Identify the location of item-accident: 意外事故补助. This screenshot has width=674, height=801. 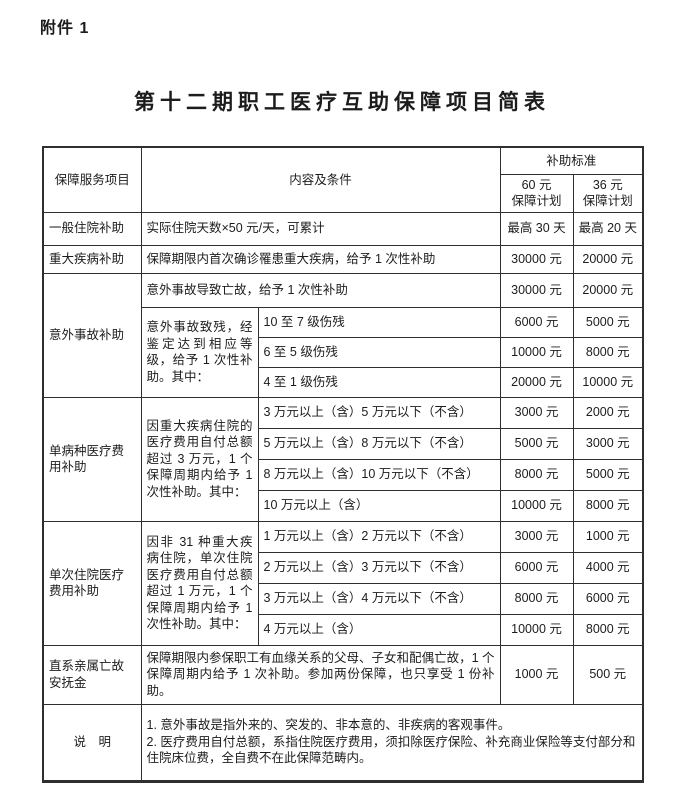
(92, 335).